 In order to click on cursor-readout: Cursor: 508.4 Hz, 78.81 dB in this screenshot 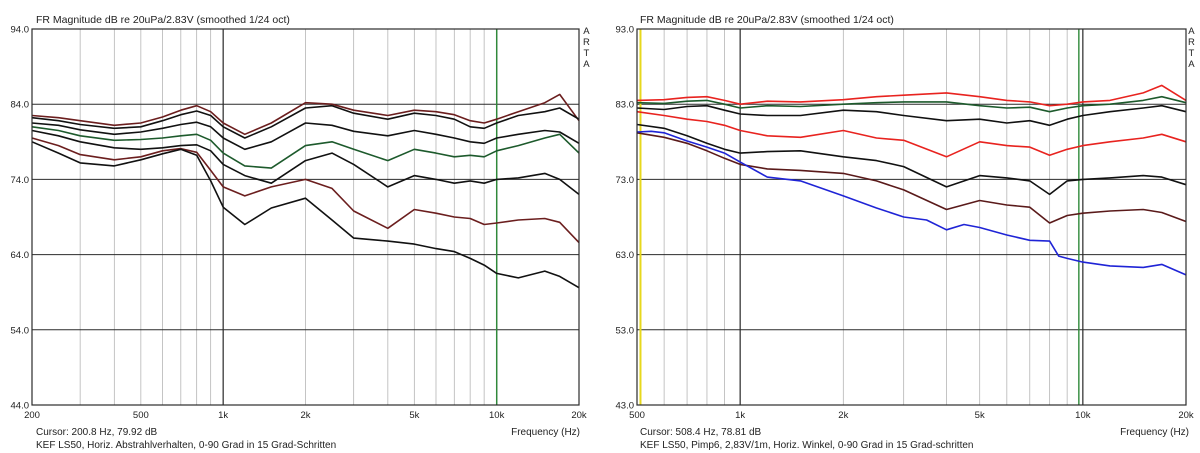, I will do `click(701, 432)`.